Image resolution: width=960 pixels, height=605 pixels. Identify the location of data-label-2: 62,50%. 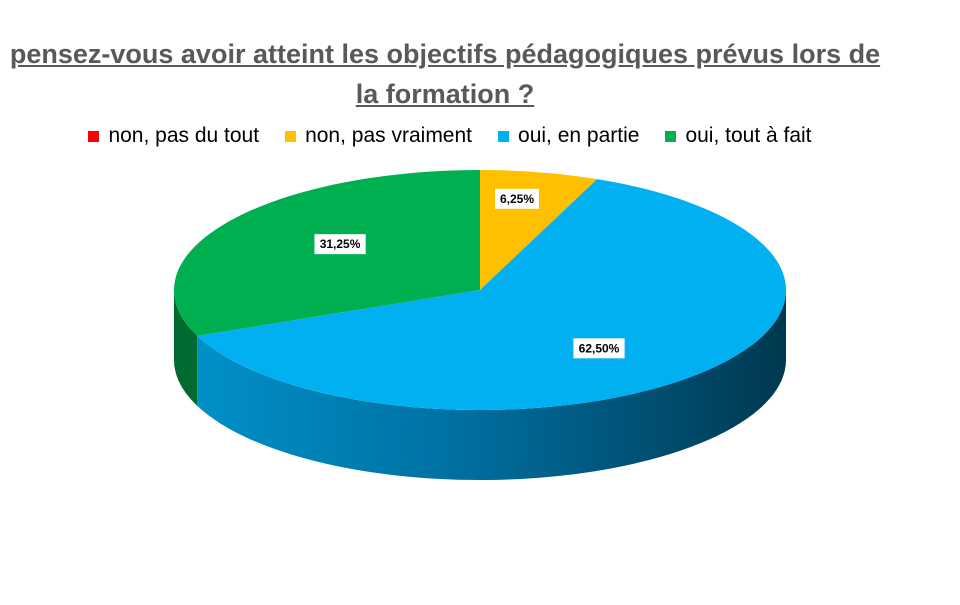
(599, 348).